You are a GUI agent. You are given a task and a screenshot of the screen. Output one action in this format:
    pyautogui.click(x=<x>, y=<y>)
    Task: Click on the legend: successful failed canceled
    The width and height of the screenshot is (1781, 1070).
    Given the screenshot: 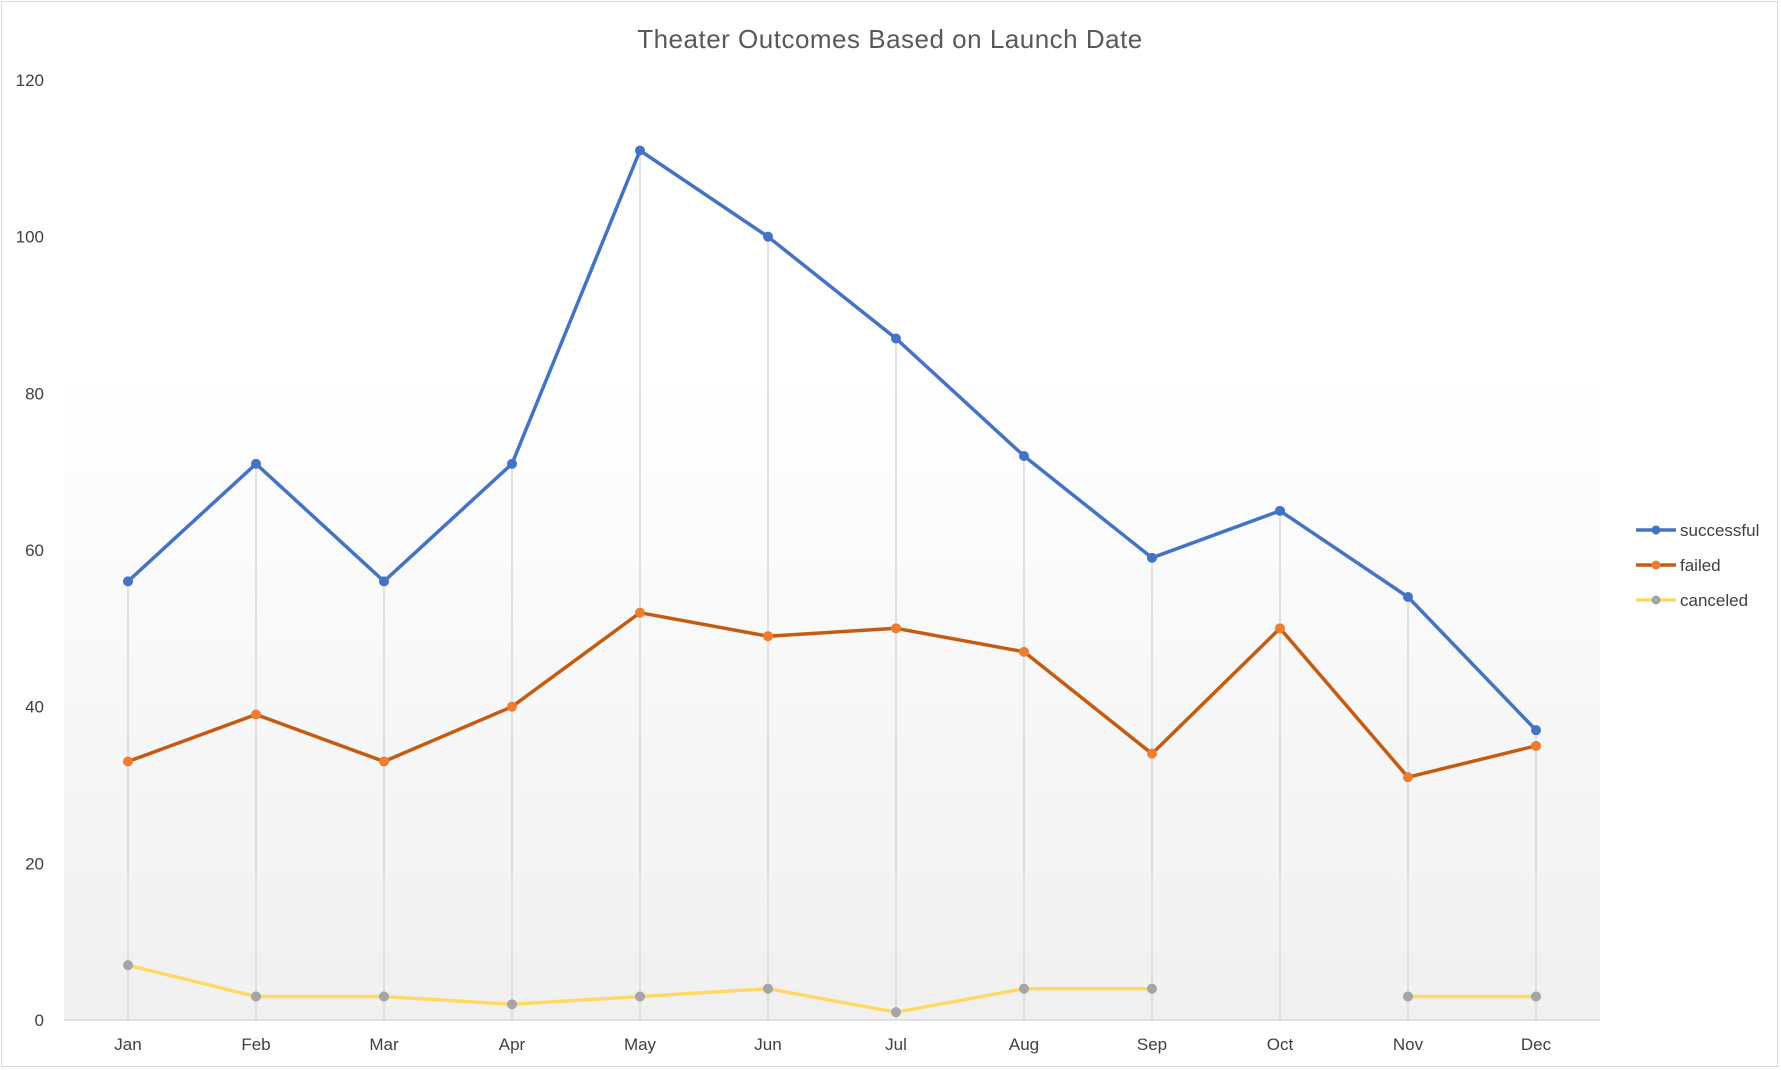 What is the action you would take?
    pyautogui.click(x=1697, y=565)
    